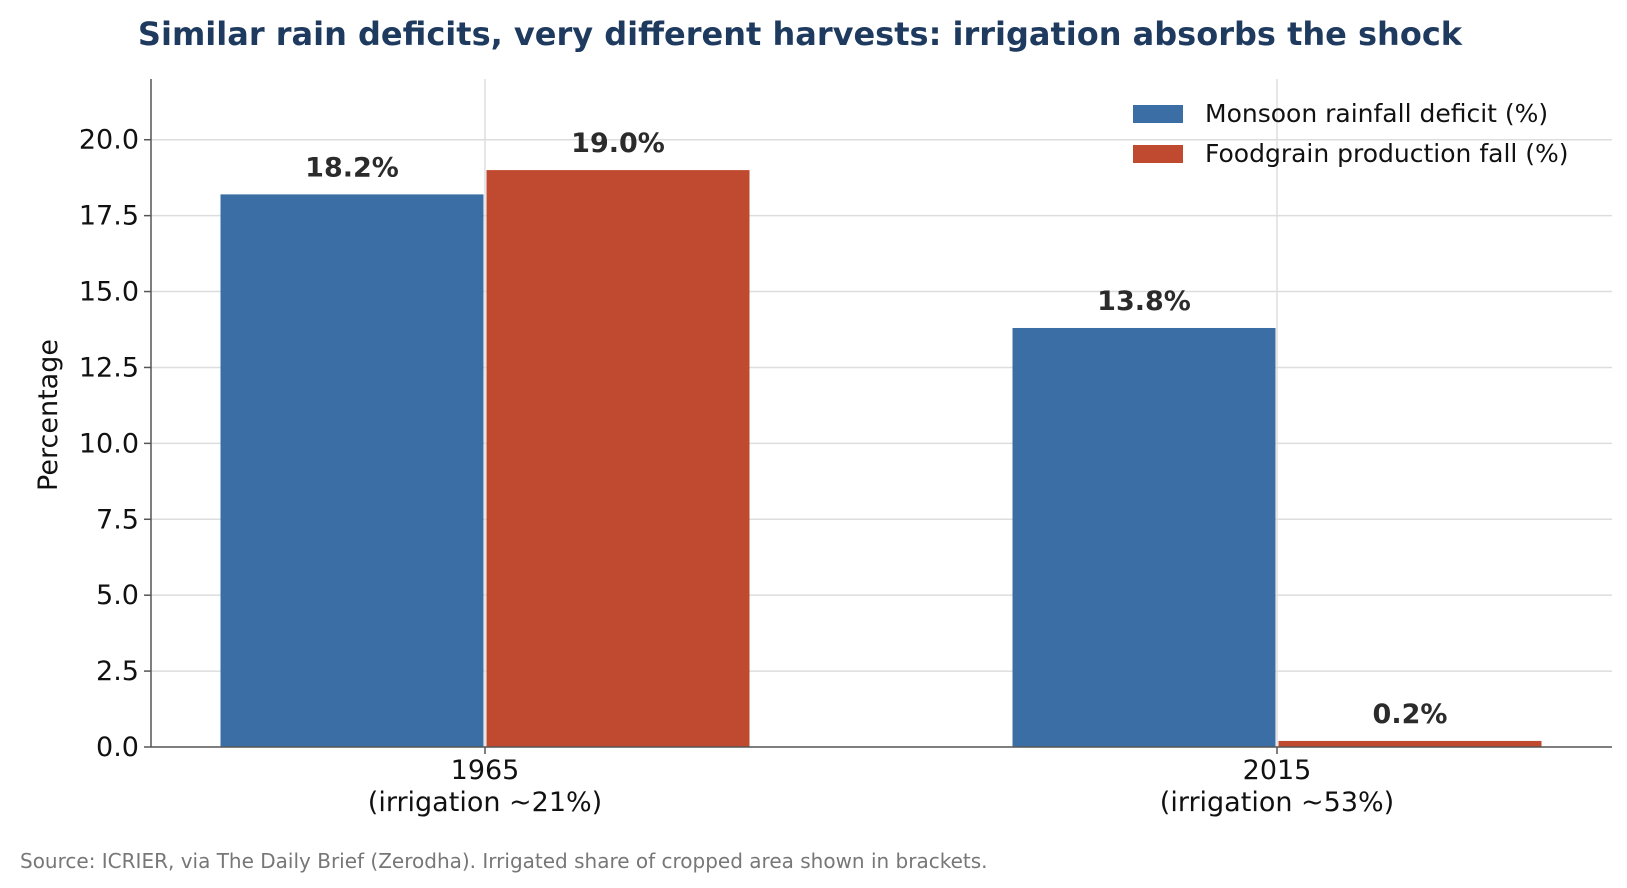 The height and width of the screenshot is (888, 1627). What do you see at coordinates (485, 786) in the screenshot?
I see `x-tick-label: 1965 (irrigation ~21%)` at bounding box center [485, 786].